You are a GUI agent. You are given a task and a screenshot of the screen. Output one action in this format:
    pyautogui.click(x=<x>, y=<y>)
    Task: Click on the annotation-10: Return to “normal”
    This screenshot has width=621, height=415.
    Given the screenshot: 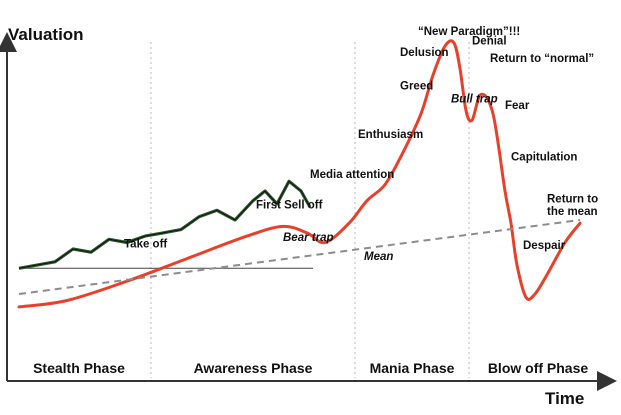 What is the action you would take?
    pyautogui.click(x=542, y=59)
    